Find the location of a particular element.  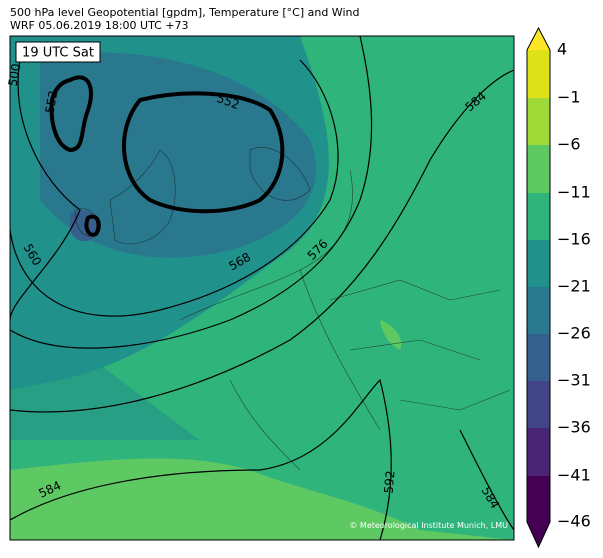

colorbar-labels: 4 −1 −6 −11 −16 −21 −26 −31 −36 −41 −46 is located at coordinates (574, 285).